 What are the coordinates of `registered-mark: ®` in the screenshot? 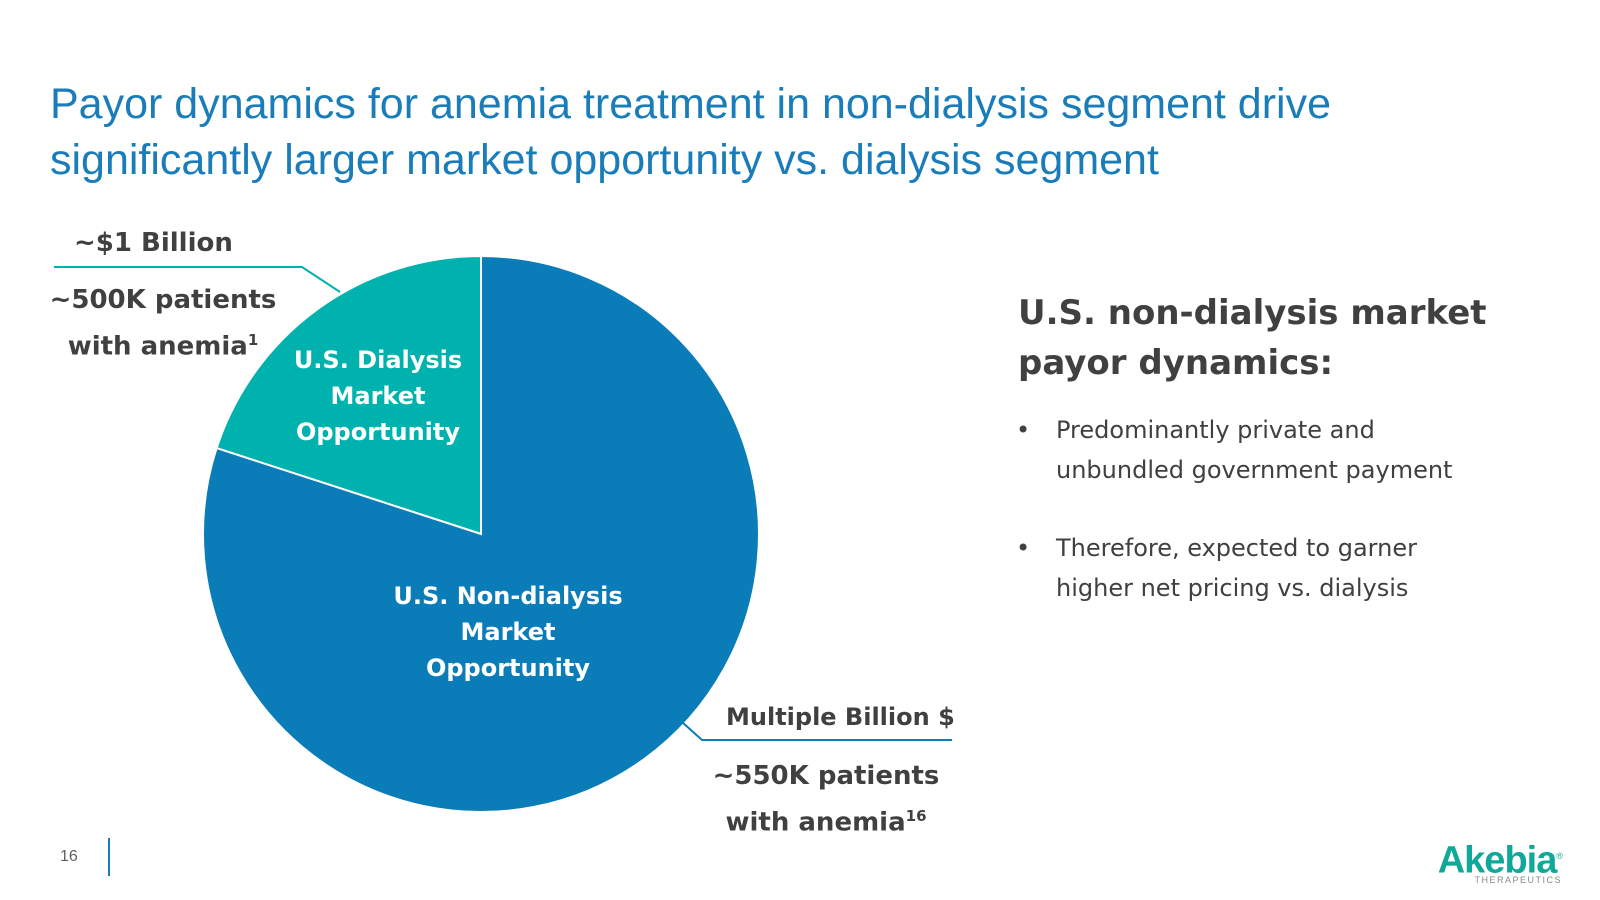 It's located at (1559, 856).